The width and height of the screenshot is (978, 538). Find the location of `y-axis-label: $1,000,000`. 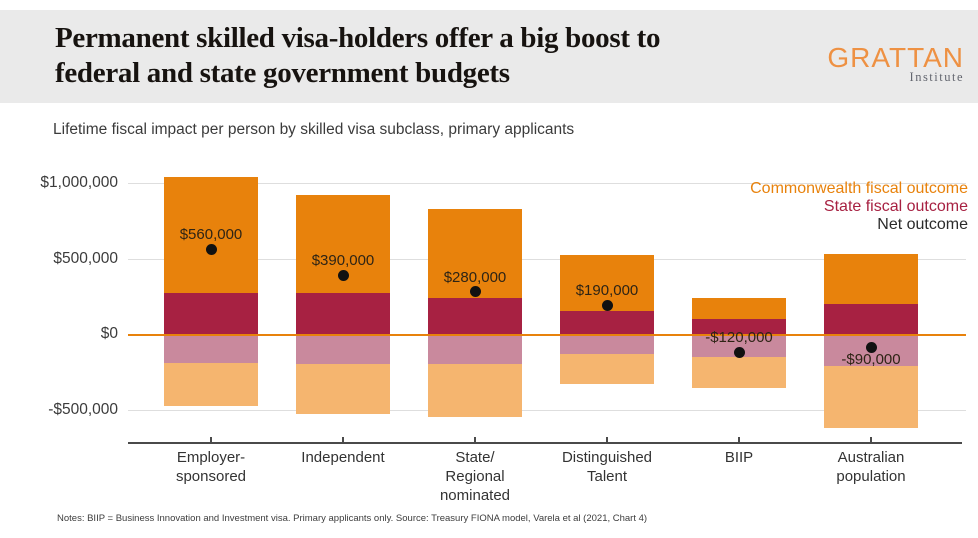

y-axis-label: $1,000,000 is located at coordinates (79, 182).